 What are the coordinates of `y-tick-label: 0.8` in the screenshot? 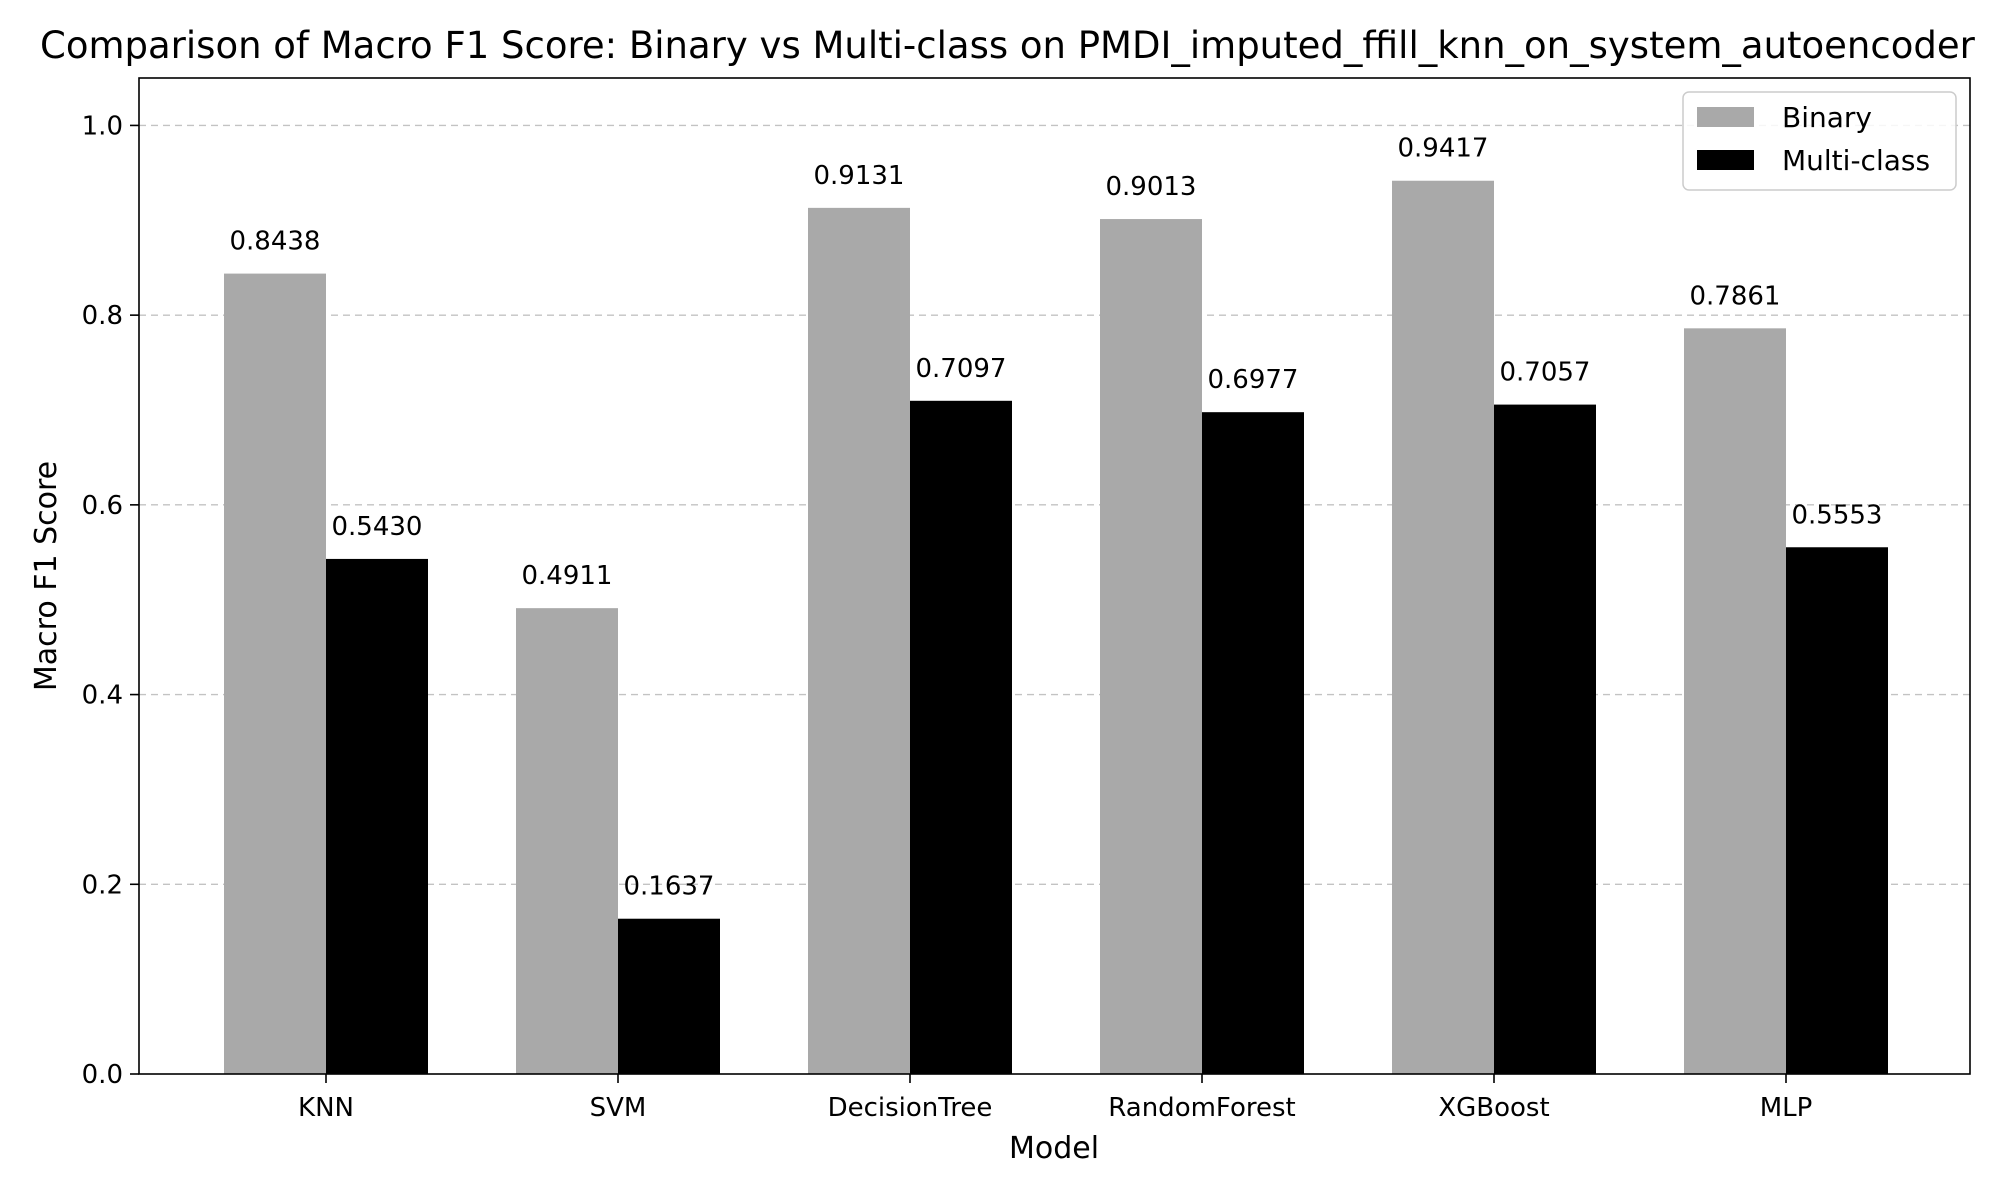 It's located at (102, 316).